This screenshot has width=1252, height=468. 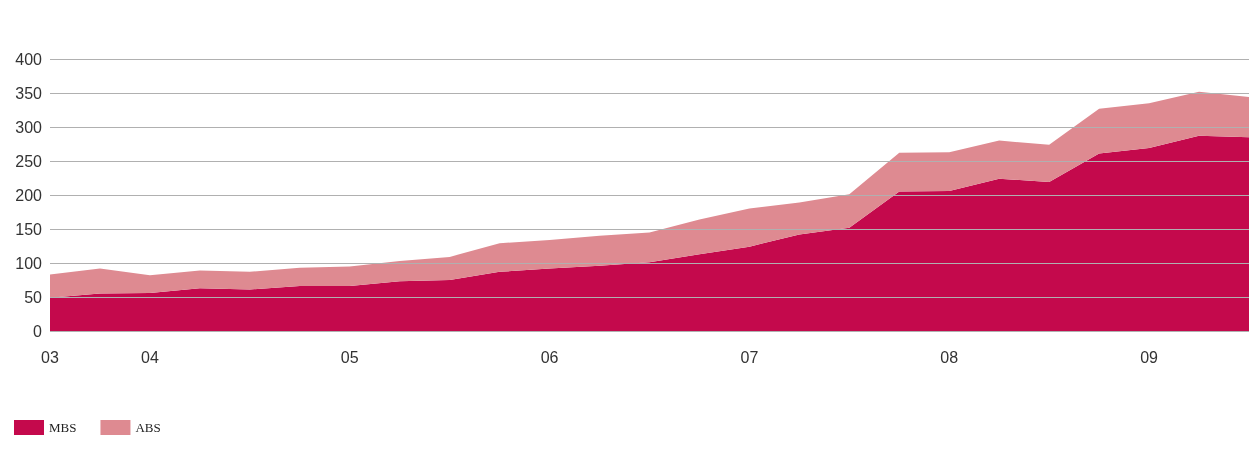 What do you see at coordinates (38, 331) in the screenshot?
I see `y-tick-label: 0` at bounding box center [38, 331].